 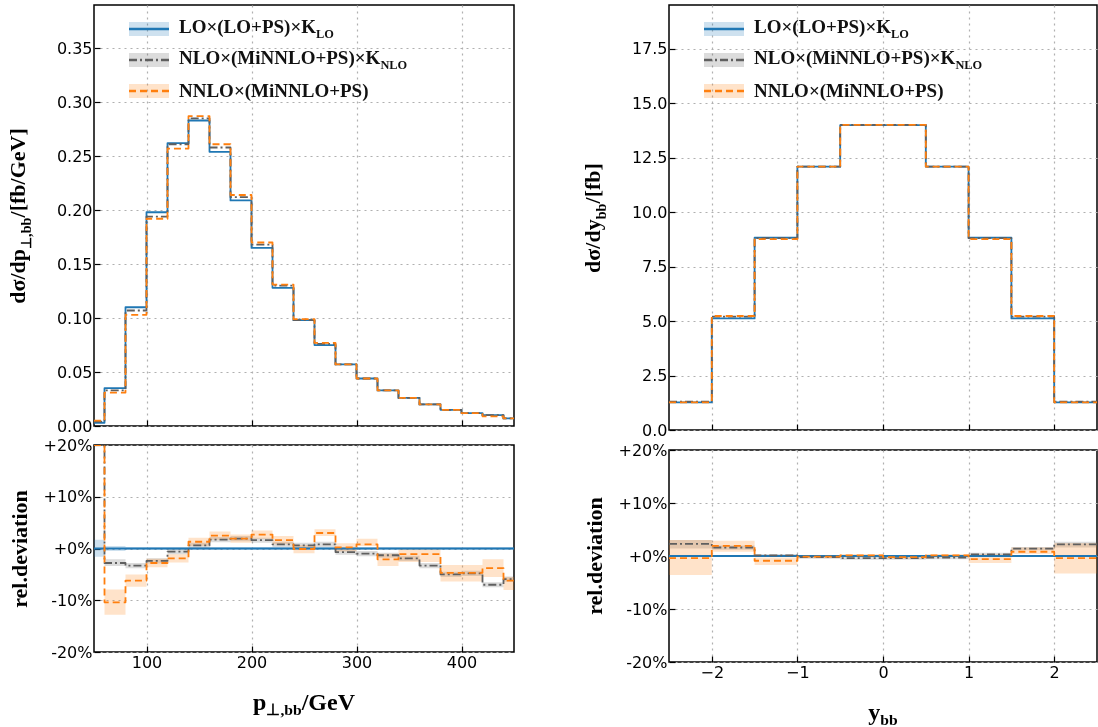 I want to click on y-tick-label: 15.0, so click(x=649, y=103).